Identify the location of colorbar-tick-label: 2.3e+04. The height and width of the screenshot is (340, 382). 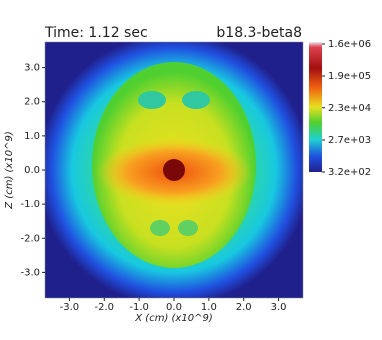
(349, 108).